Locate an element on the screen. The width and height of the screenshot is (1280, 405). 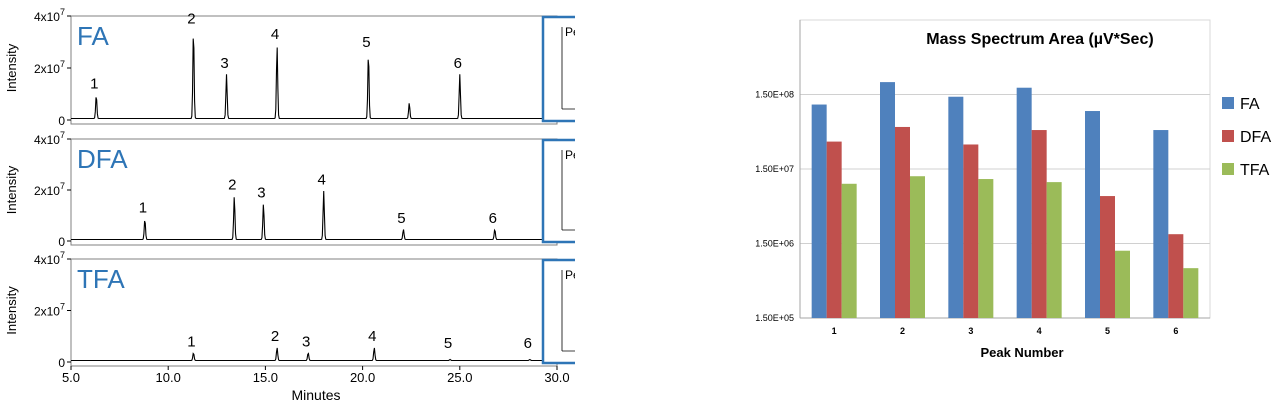
x-tick-label: 10.0 is located at coordinates (168, 377).